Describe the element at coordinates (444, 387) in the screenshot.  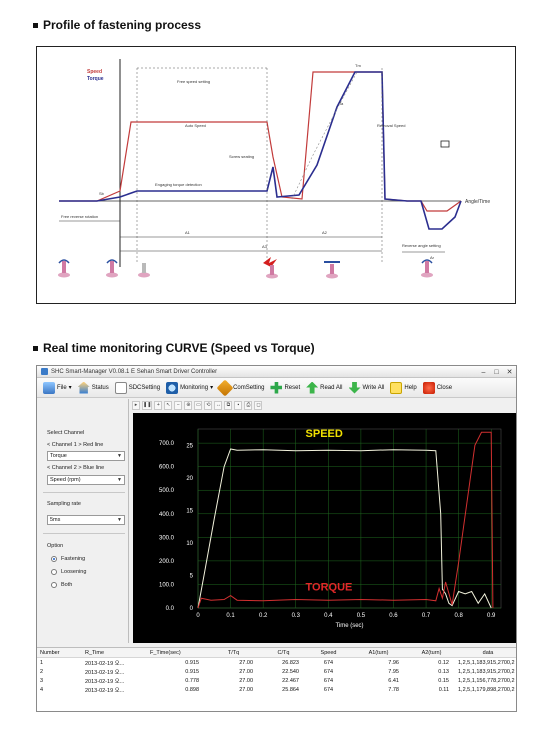
I see `close-label: Close` at that location.